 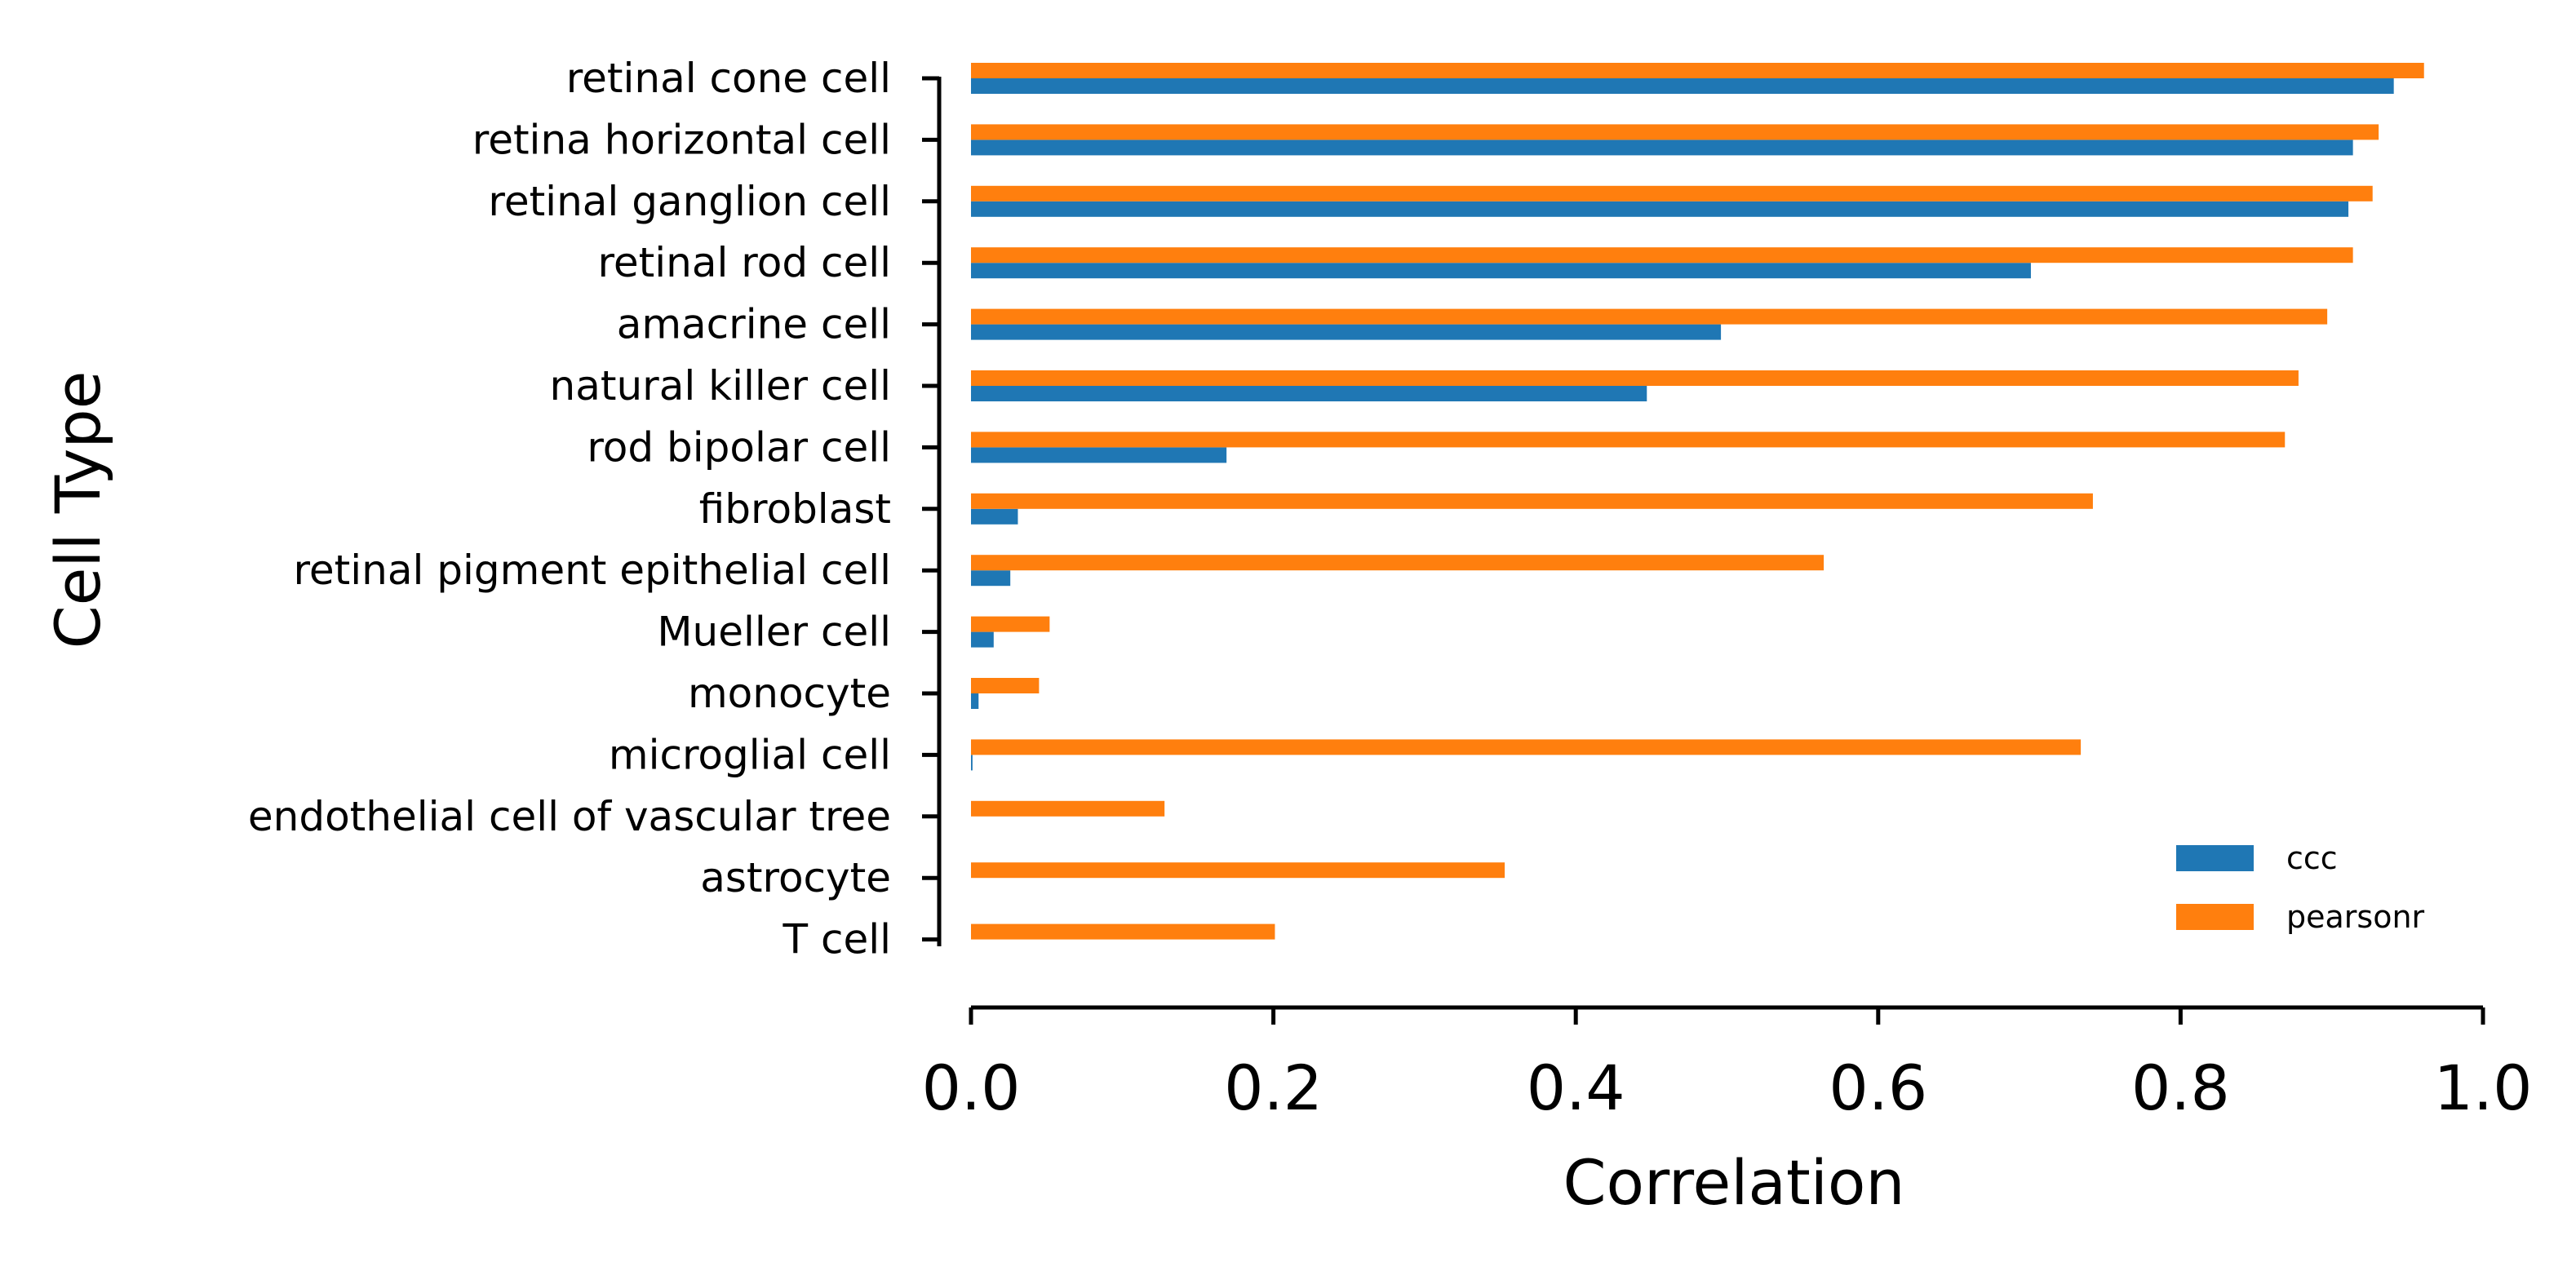 I want to click on y-axis-title: Cell Type, so click(x=78, y=510).